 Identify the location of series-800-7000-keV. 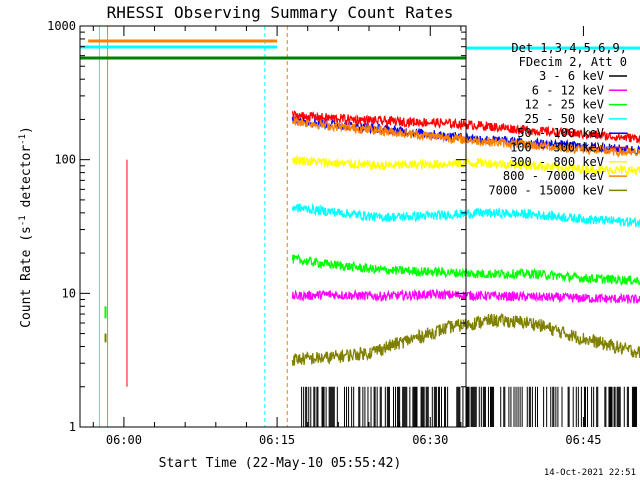
(465, 138).